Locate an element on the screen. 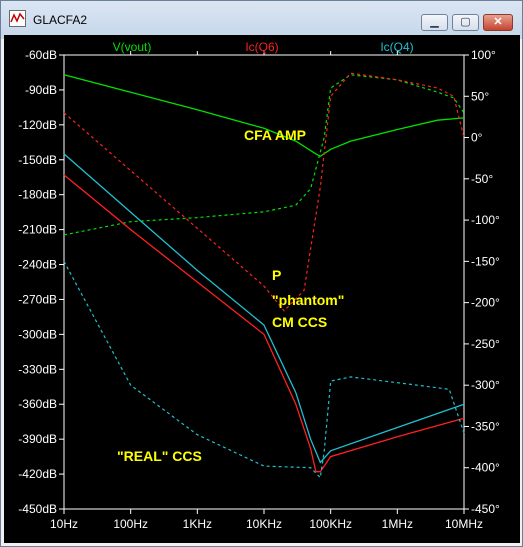 The image size is (523, 547). y-tick-label: -450dB is located at coordinates (37, 509).